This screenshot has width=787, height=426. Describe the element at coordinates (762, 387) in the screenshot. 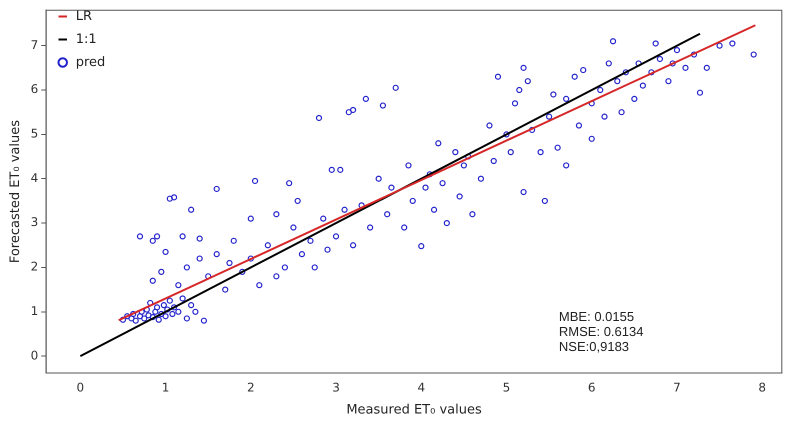

I see `x-tick-label: 8` at that location.